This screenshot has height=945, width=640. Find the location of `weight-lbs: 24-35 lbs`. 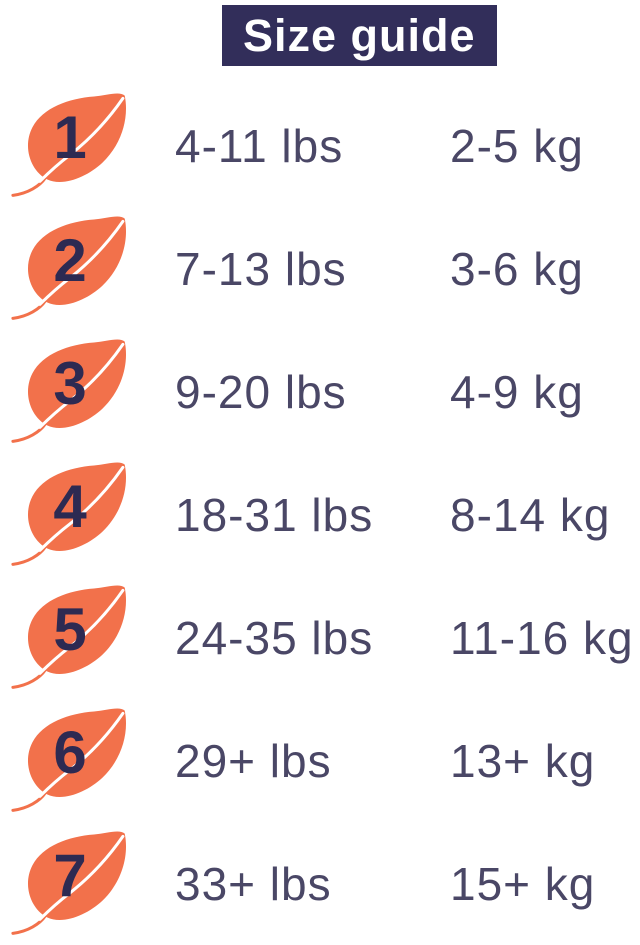

weight-lbs: 24-35 lbs is located at coordinates (274, 637).